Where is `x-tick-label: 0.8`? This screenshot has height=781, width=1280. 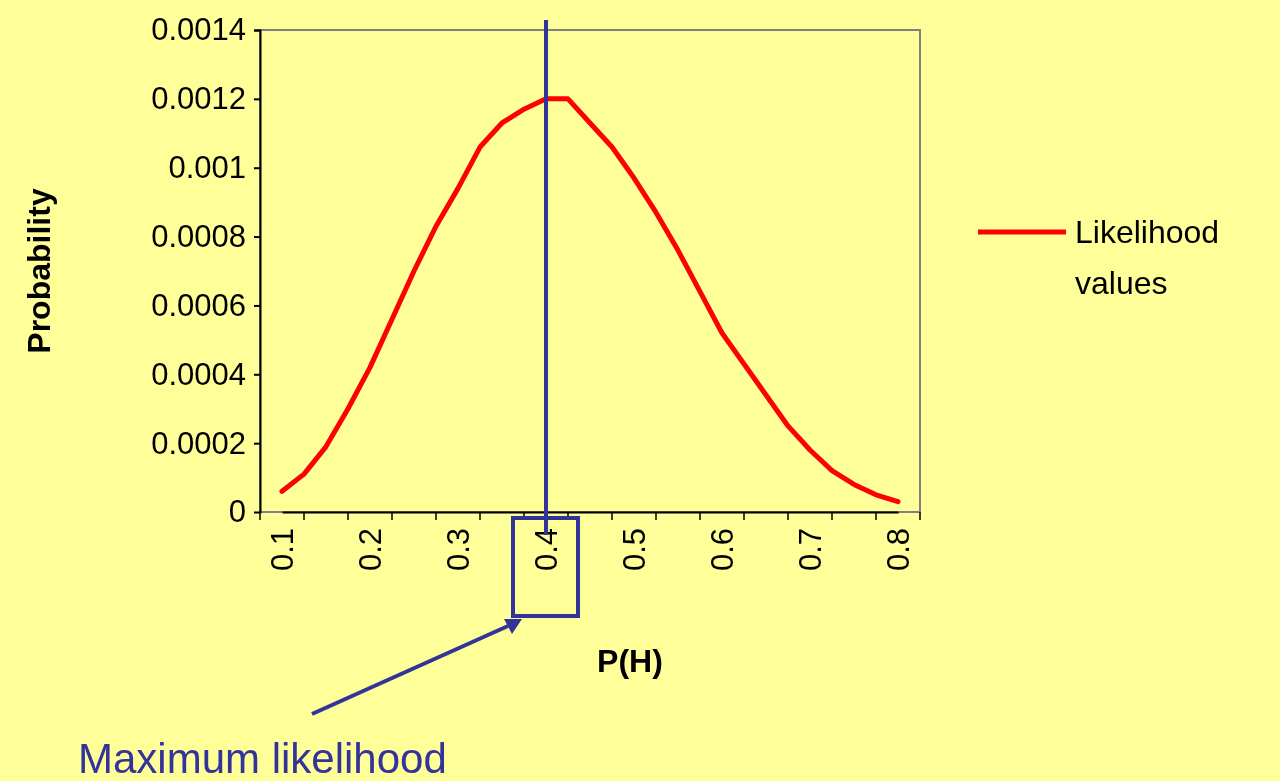
x-tick-label: 0.8 is located at coordinates (898, 550).